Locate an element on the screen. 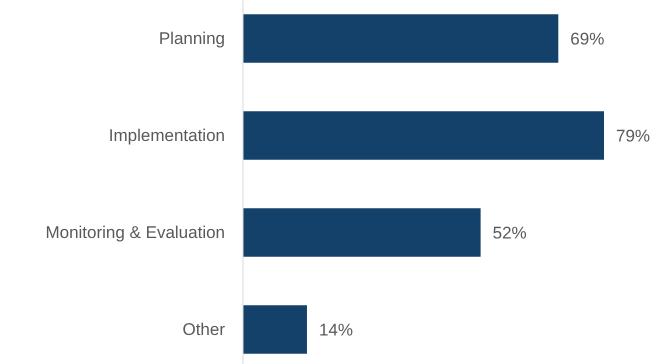 The height and width of the screenshot is (364, 664). data-label: 52% is located at coordinates (509, 232).